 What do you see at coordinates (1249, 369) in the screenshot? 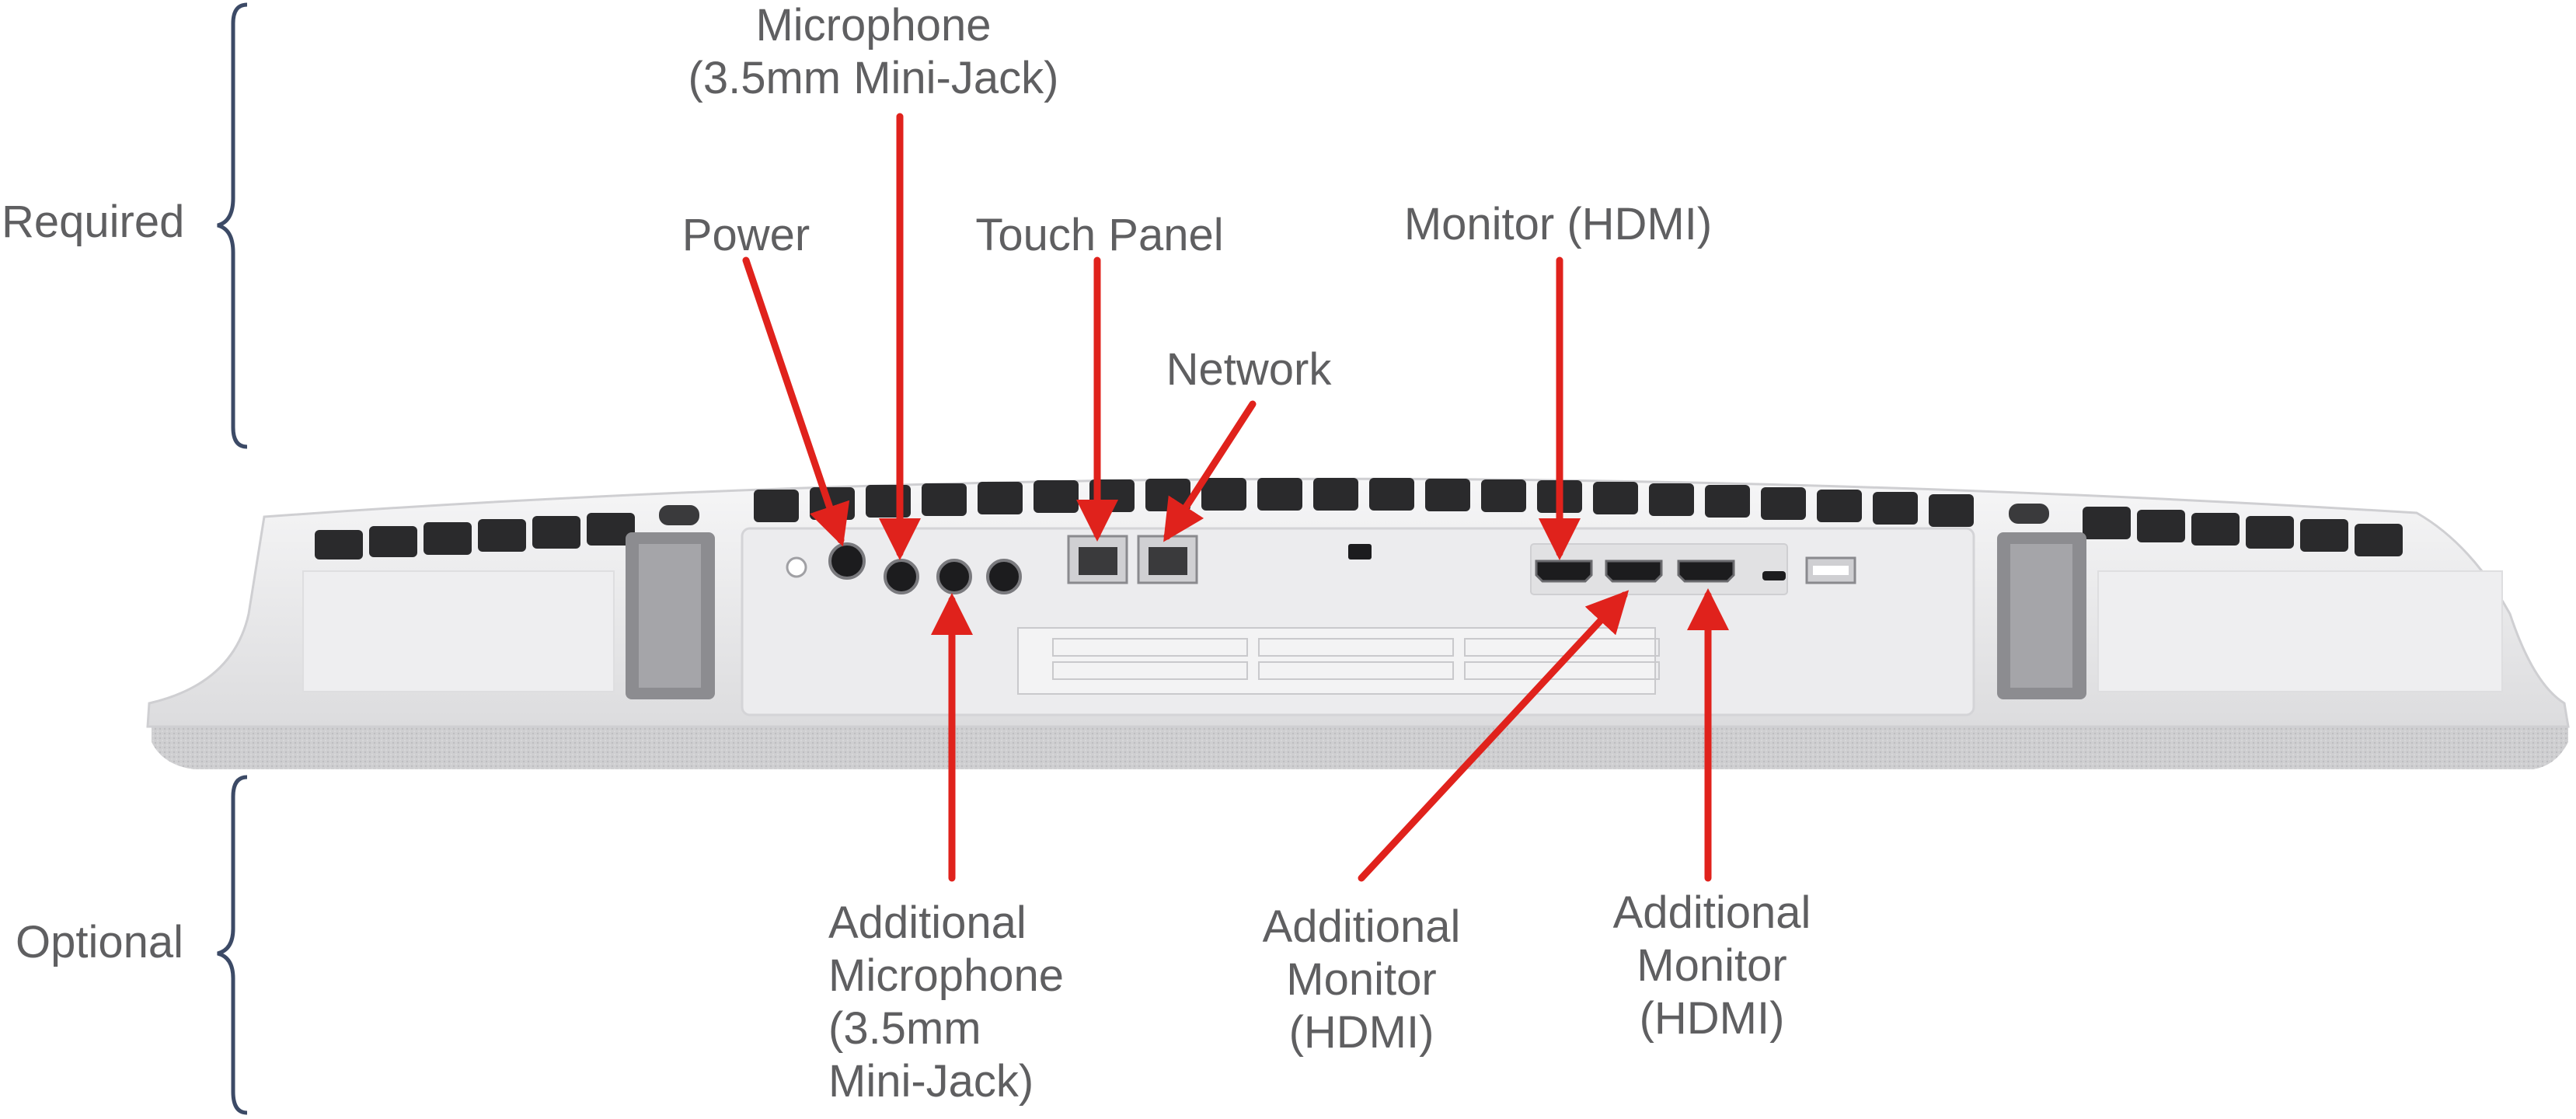
I see `label-network: Network` at bounding box center [1249, 369].